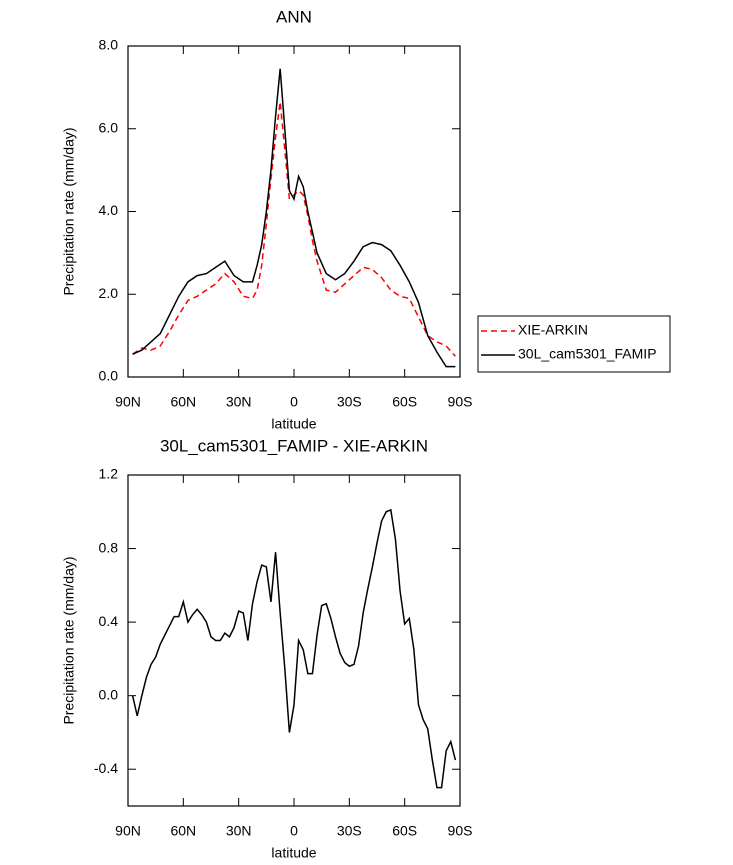 Image resolution: width=733 pixels, height=865 pixels. Describe the element at coordinates (109, 210) in the screenshot. I see `y-tick-label: 4.0` at that location.